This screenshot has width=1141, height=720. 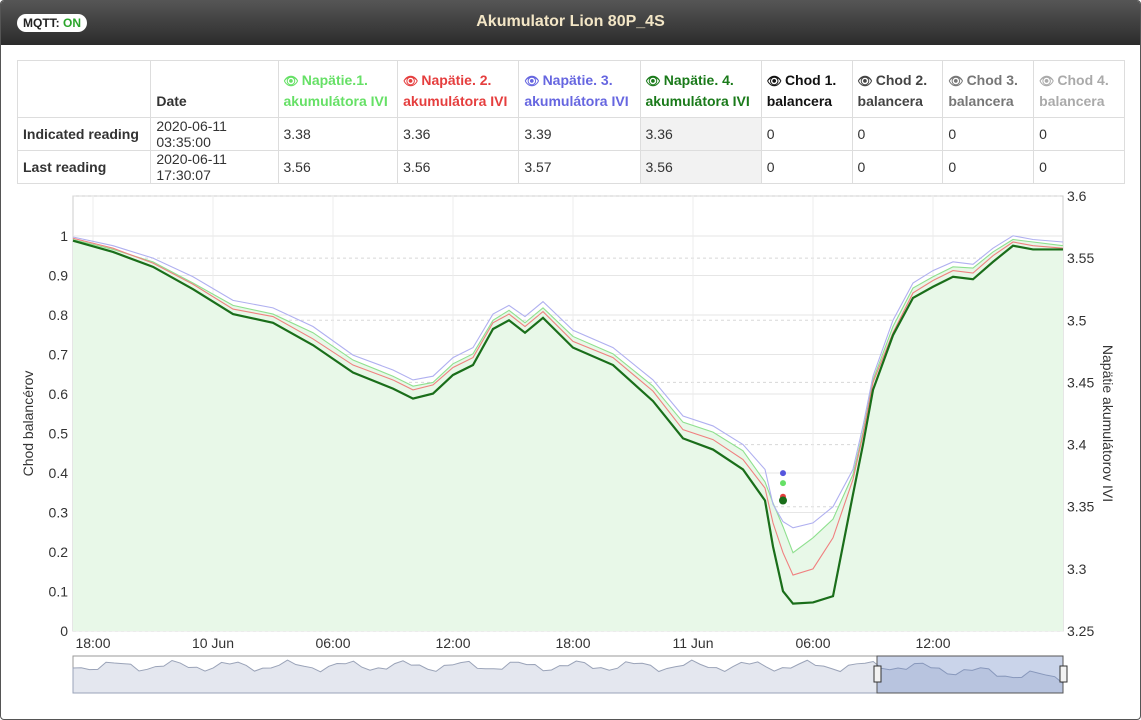 I want to click on series-label: Chod 2., so click(x=901, y=80).